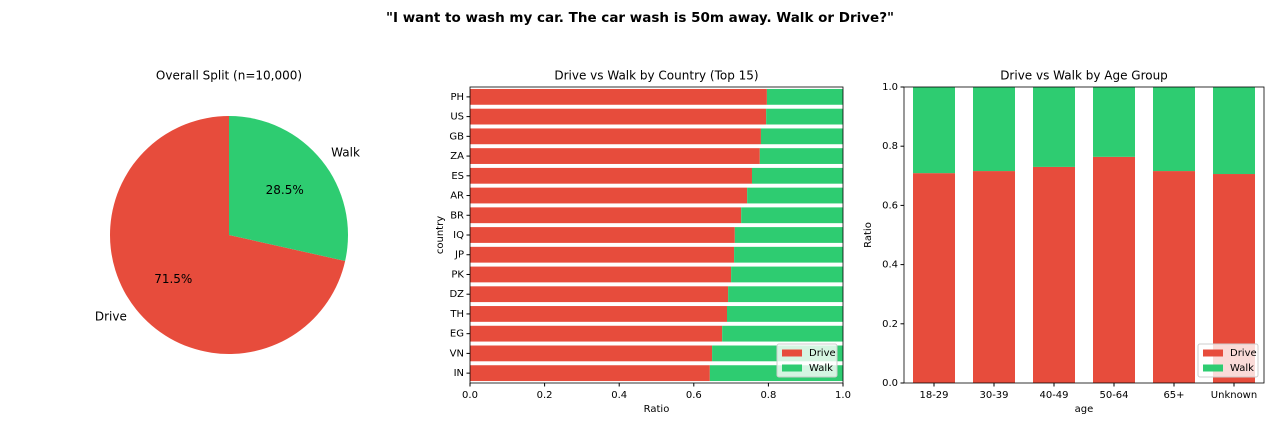  Describe the element at coordinates (111, 316) in the screenshot. I see `slice-label: Drive` at that location.